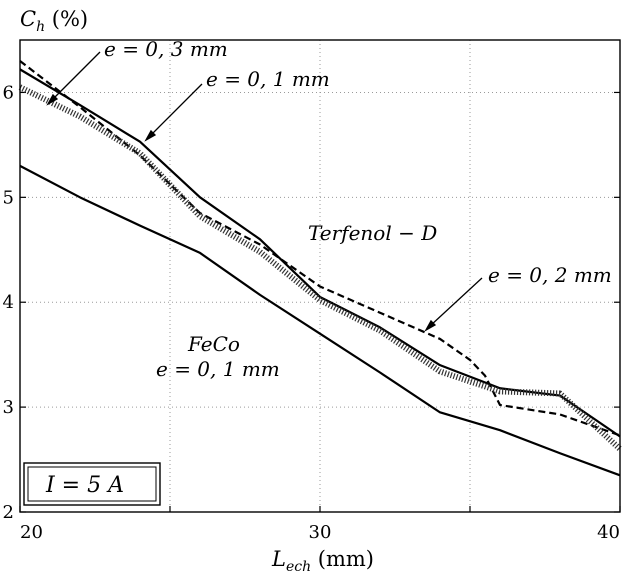 Image resolution: width=628 pixels, height=576 pixels. What do you see at coordinates (430, 325) in the screenshot?
I see `arrow-e02-head` at bounding box center [430, 325].